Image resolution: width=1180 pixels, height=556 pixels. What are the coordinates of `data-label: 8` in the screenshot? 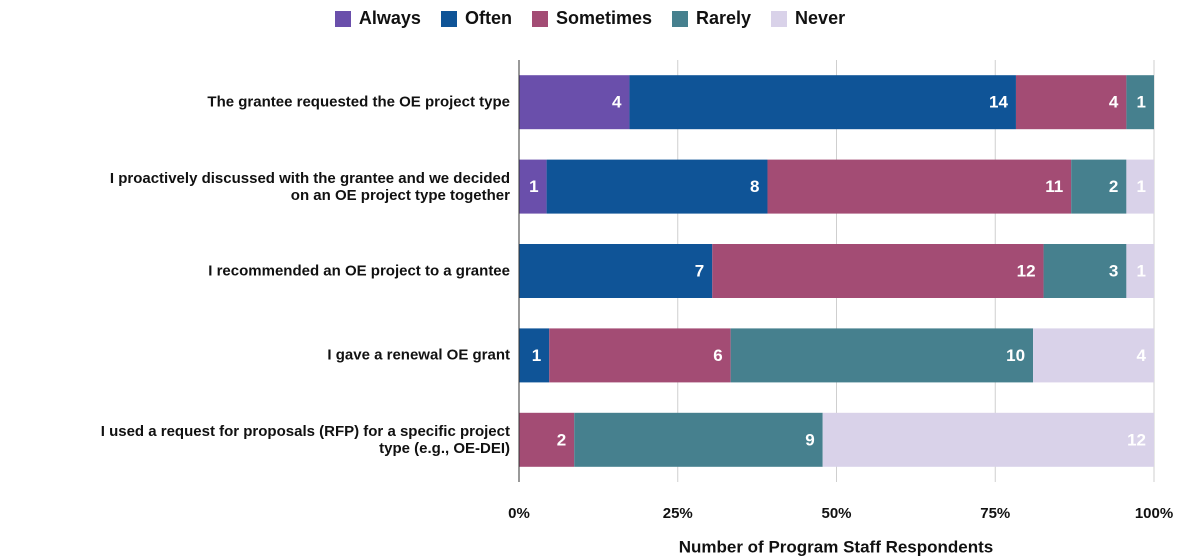 It's located at (754, 186).